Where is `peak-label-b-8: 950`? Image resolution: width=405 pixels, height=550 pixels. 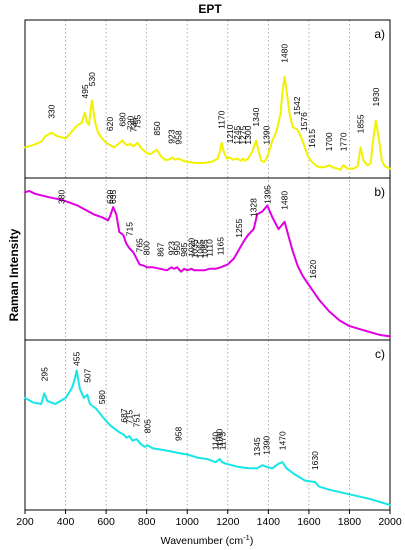 peak-label-b-8: 950 is located at coordinates (177, 248).